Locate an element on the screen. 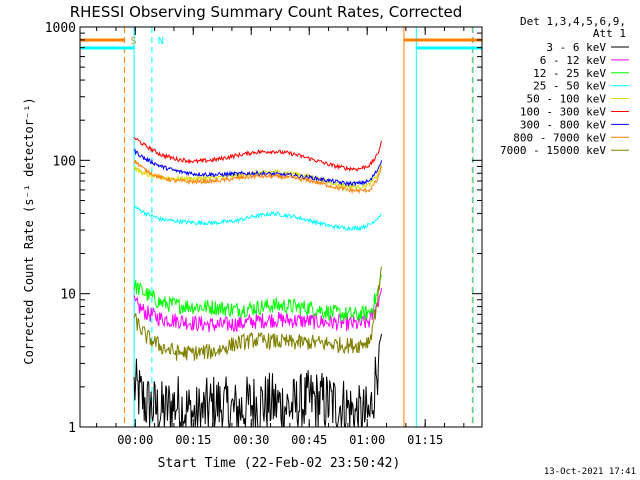 Image resolution: width=640 pixels, height=480 pixels. state-bars is located at coordinates (281, 44).